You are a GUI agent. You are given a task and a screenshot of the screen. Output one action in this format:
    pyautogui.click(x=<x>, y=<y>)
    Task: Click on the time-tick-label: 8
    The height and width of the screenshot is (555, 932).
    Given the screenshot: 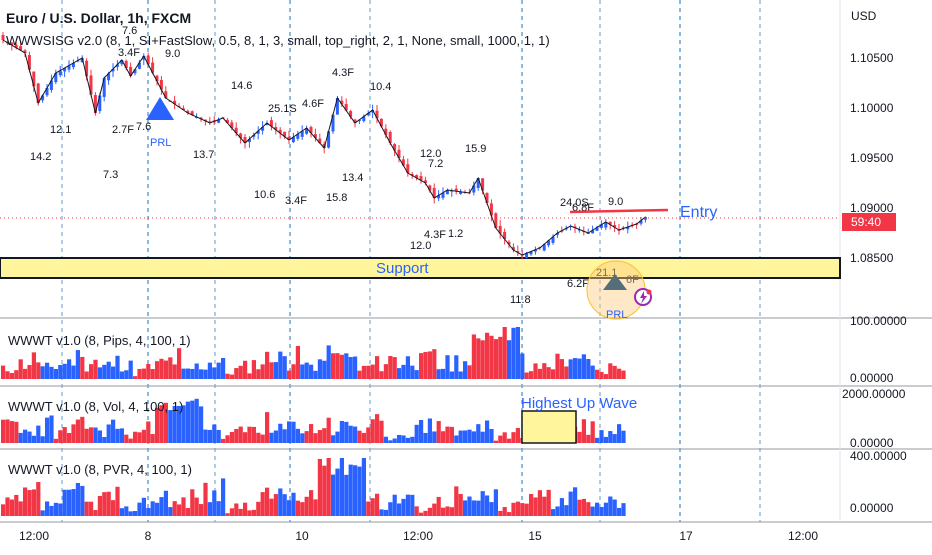 What is the action you would take?
    pyautogui.click(x=148, y=536)
    